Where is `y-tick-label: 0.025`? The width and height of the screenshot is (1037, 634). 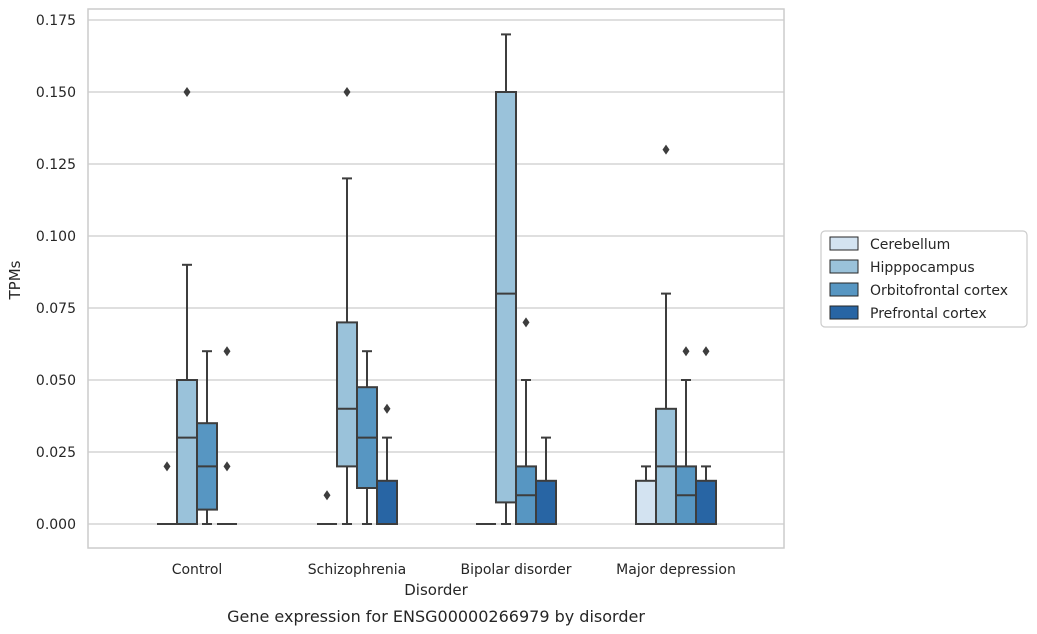
y-tick-label: 0.025 is located at coordinates (56, 453).